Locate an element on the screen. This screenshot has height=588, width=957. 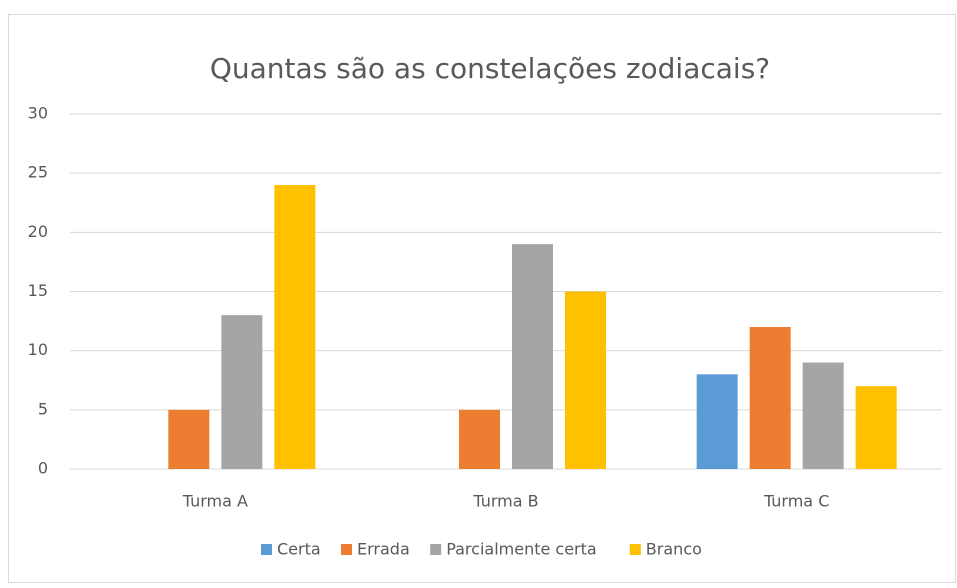
y-tick-label: 10 is located at coordinates (38, 349).